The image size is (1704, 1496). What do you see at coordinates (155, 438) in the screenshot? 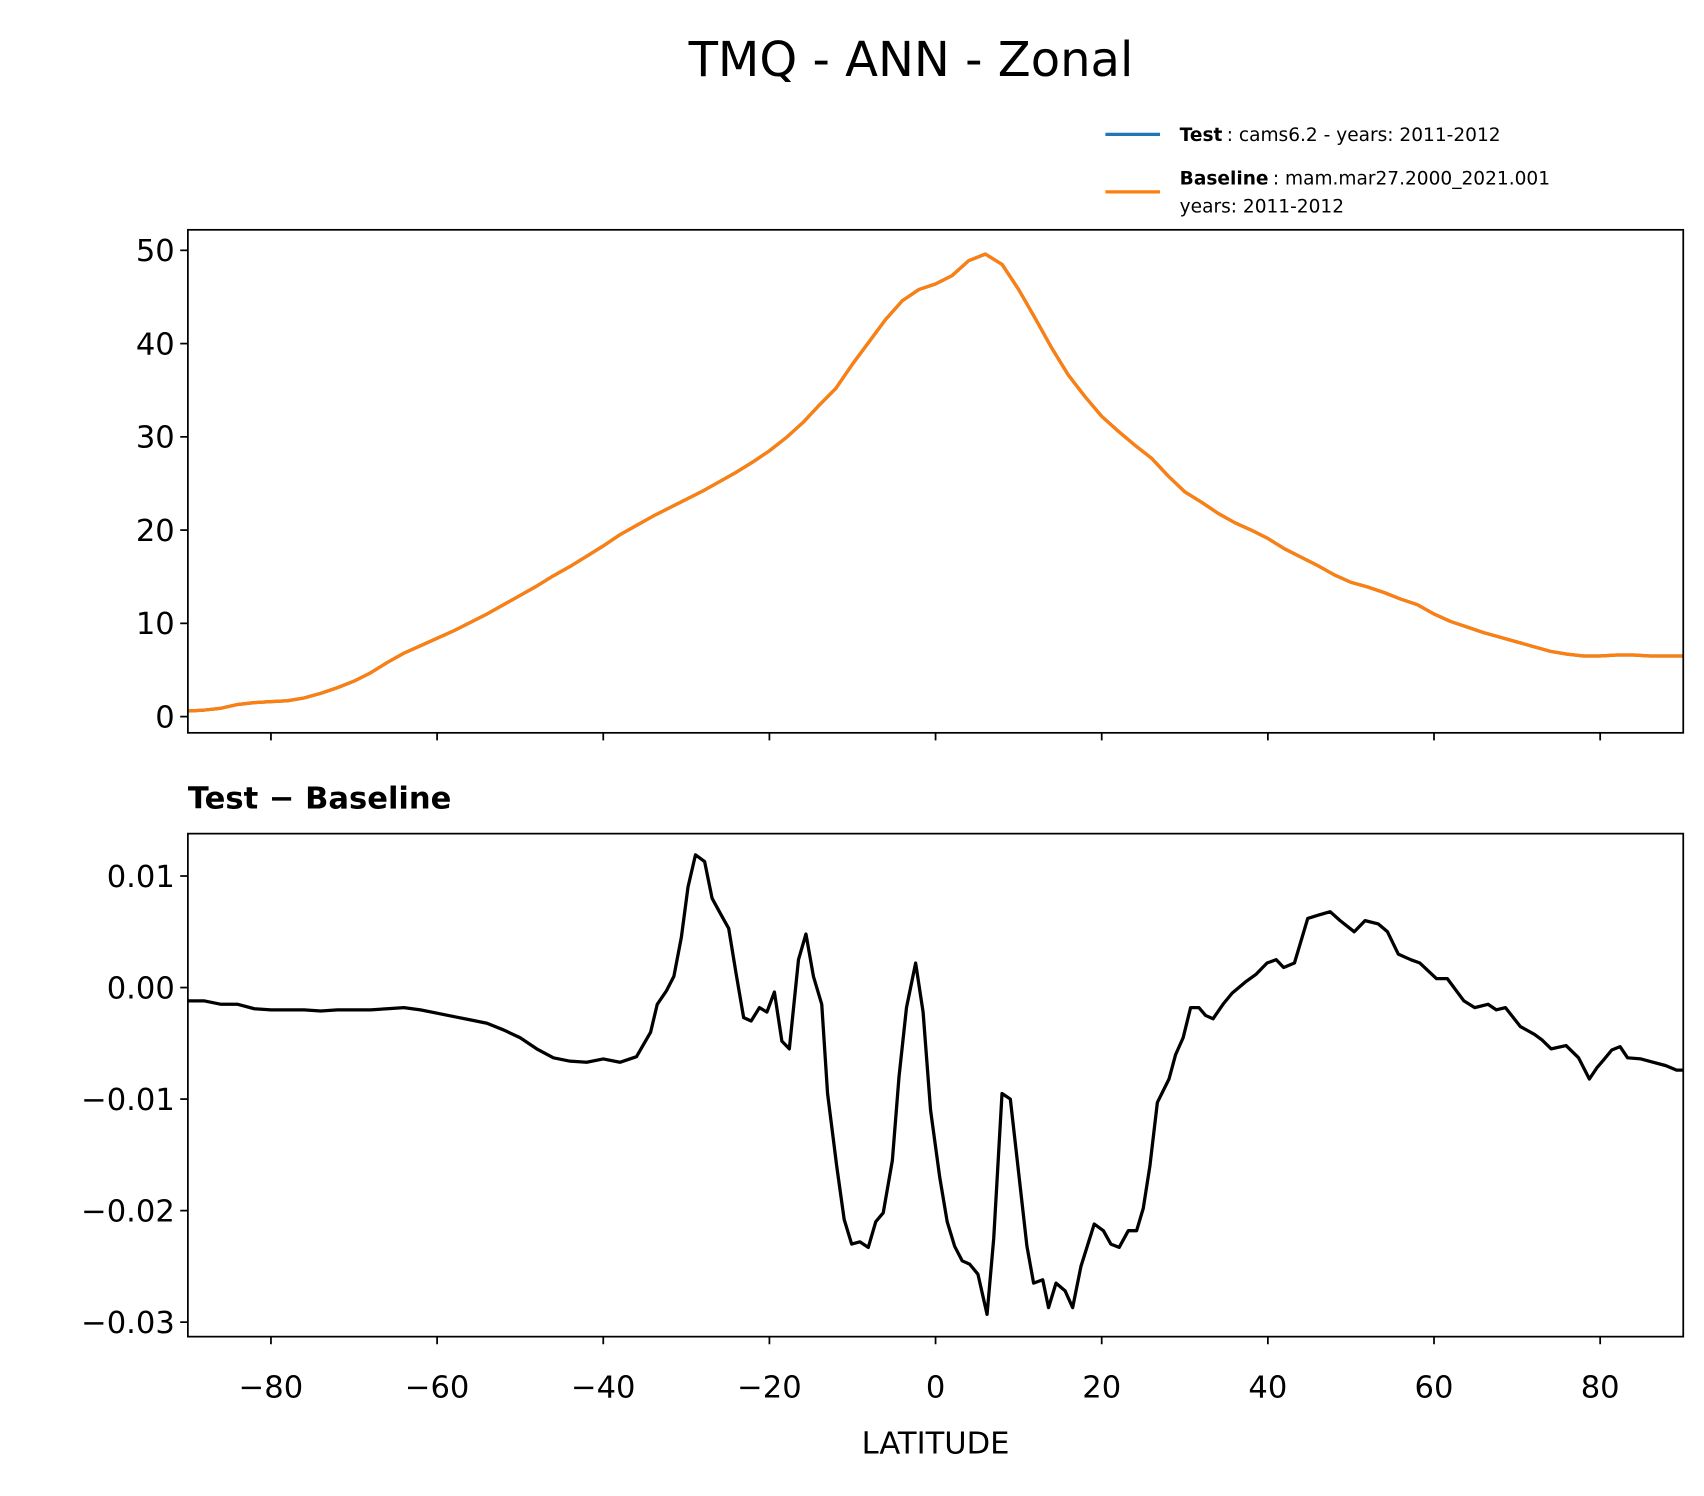
I see `y-tick-label: 30` at bounding box center [155, 438].